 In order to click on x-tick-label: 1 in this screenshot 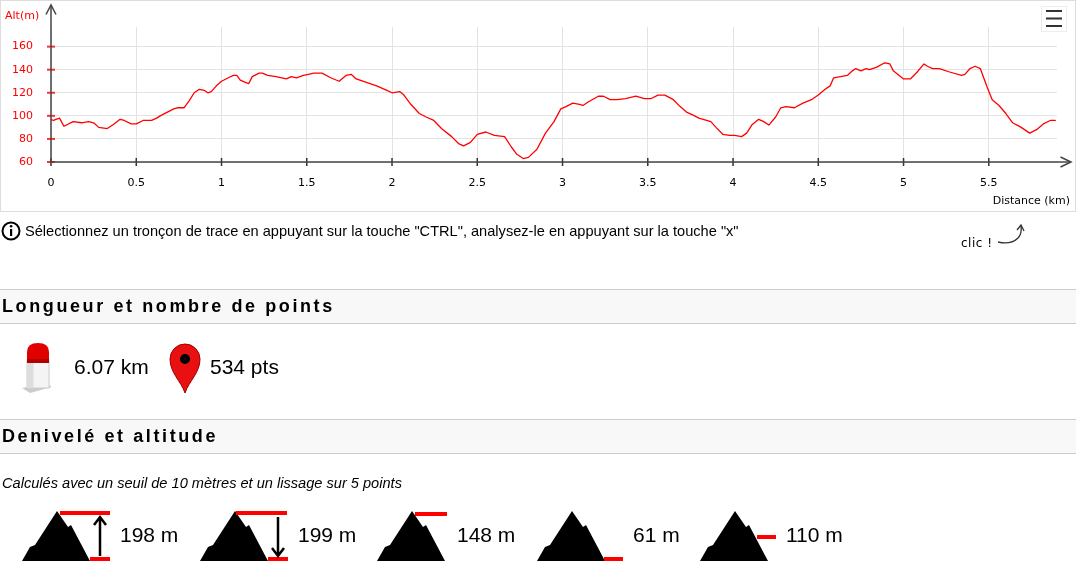, I will do `click(222, 183)`.